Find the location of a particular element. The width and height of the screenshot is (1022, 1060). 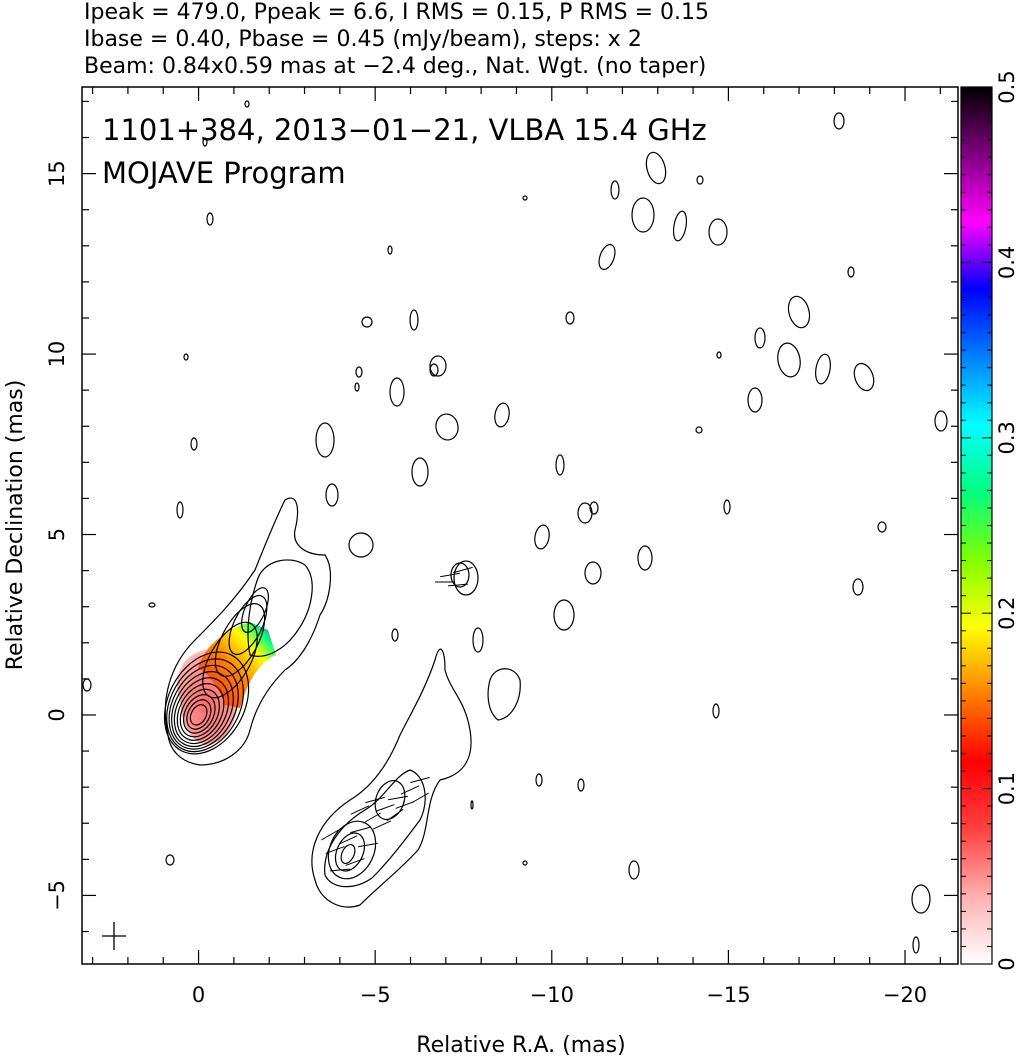

y-tick-label: 10 is located at coordinates (57, 354).